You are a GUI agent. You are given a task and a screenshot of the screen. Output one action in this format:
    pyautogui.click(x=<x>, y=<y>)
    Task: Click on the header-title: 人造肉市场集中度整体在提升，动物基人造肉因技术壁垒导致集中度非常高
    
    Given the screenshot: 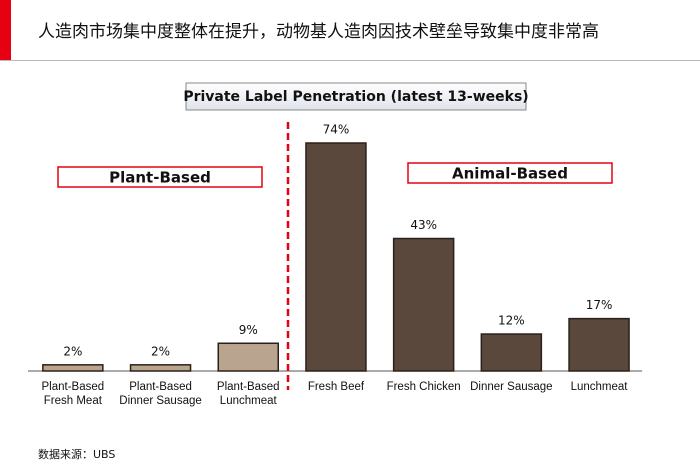 What is the action you would take?
    pyautogui.click(x=318, y=32)
    